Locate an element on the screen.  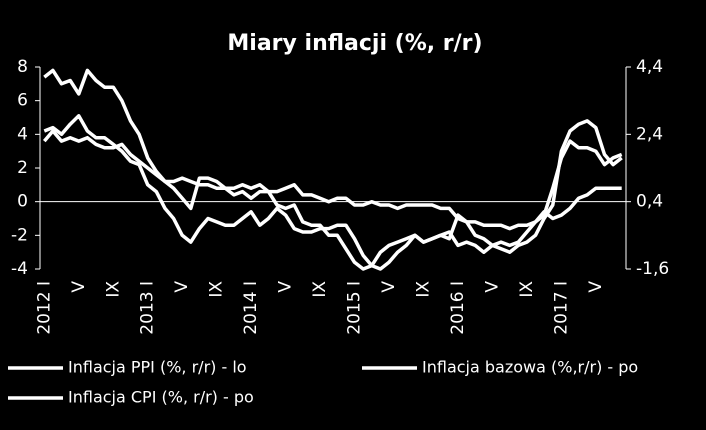
y-tick-label: 6 is located at coordinates (22, 101).